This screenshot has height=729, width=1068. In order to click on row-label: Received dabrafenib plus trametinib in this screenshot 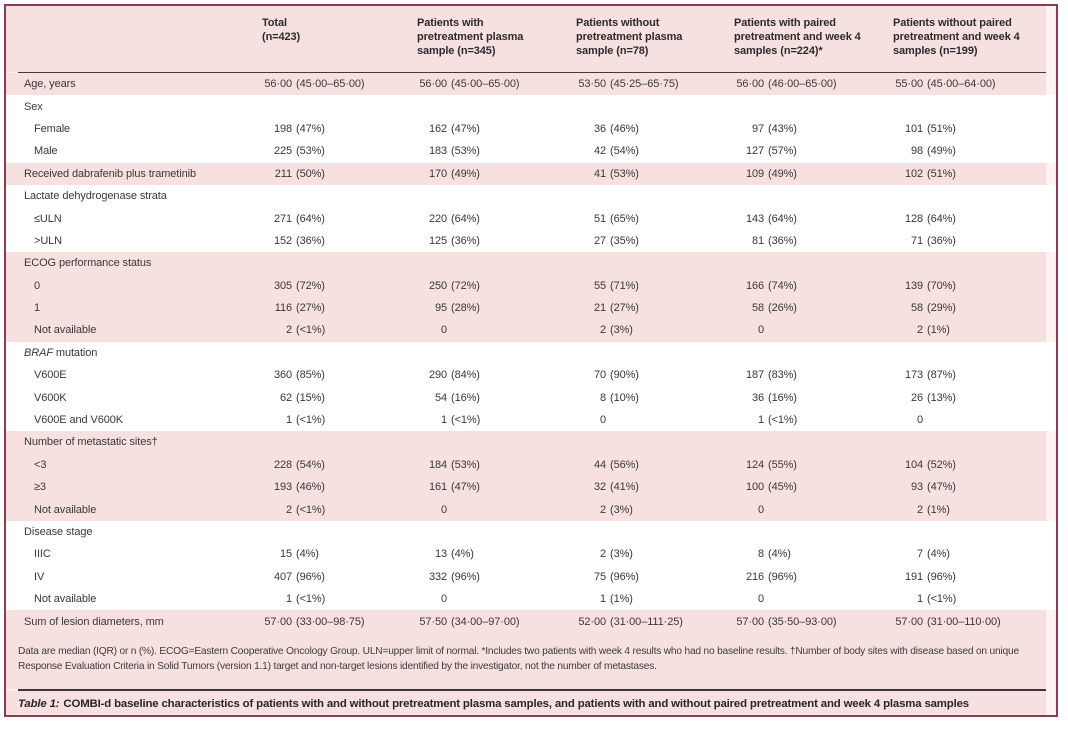, I will do `click(110, 173)`.